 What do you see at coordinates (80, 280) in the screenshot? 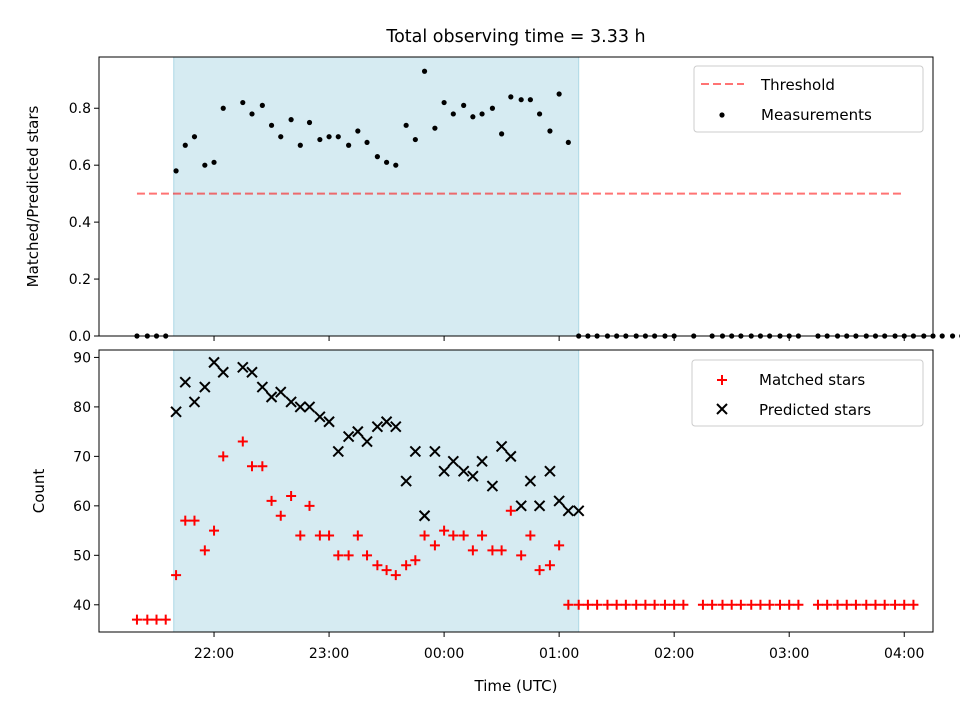
I see `ratio-y-tick-label: 0.2` at bounding box center [80, 280].